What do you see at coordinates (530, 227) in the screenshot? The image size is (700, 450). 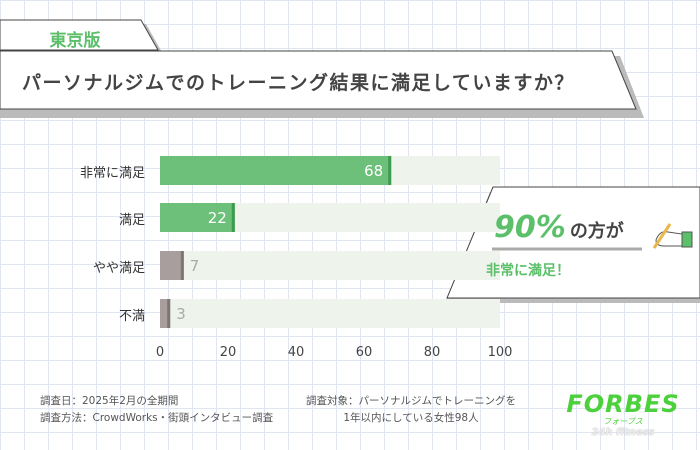 I see `callout-percent: 90%` at bounding box center [530, 227].